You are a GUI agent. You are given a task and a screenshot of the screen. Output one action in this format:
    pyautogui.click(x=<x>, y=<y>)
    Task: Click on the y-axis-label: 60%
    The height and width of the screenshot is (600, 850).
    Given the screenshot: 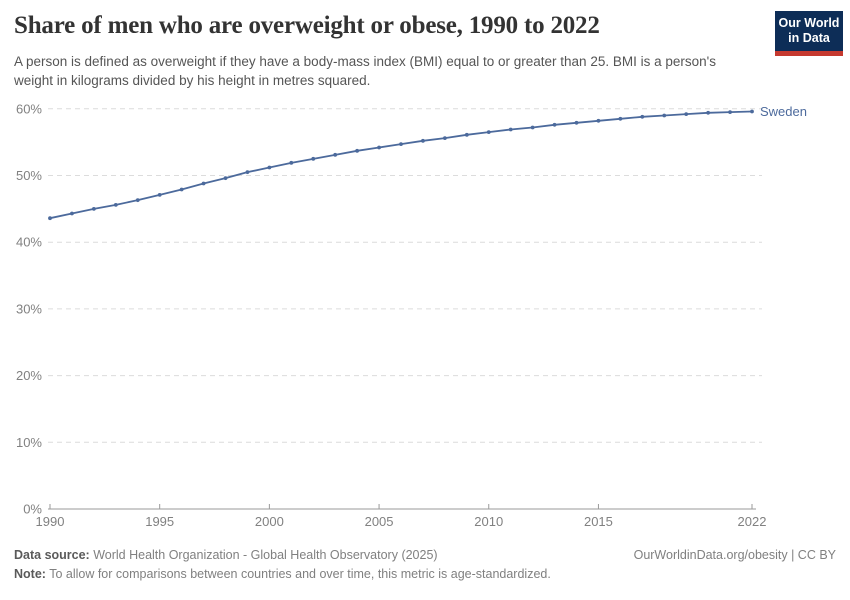 What is the action you would take?
    pyautogui.click(x=29, y=108)
    